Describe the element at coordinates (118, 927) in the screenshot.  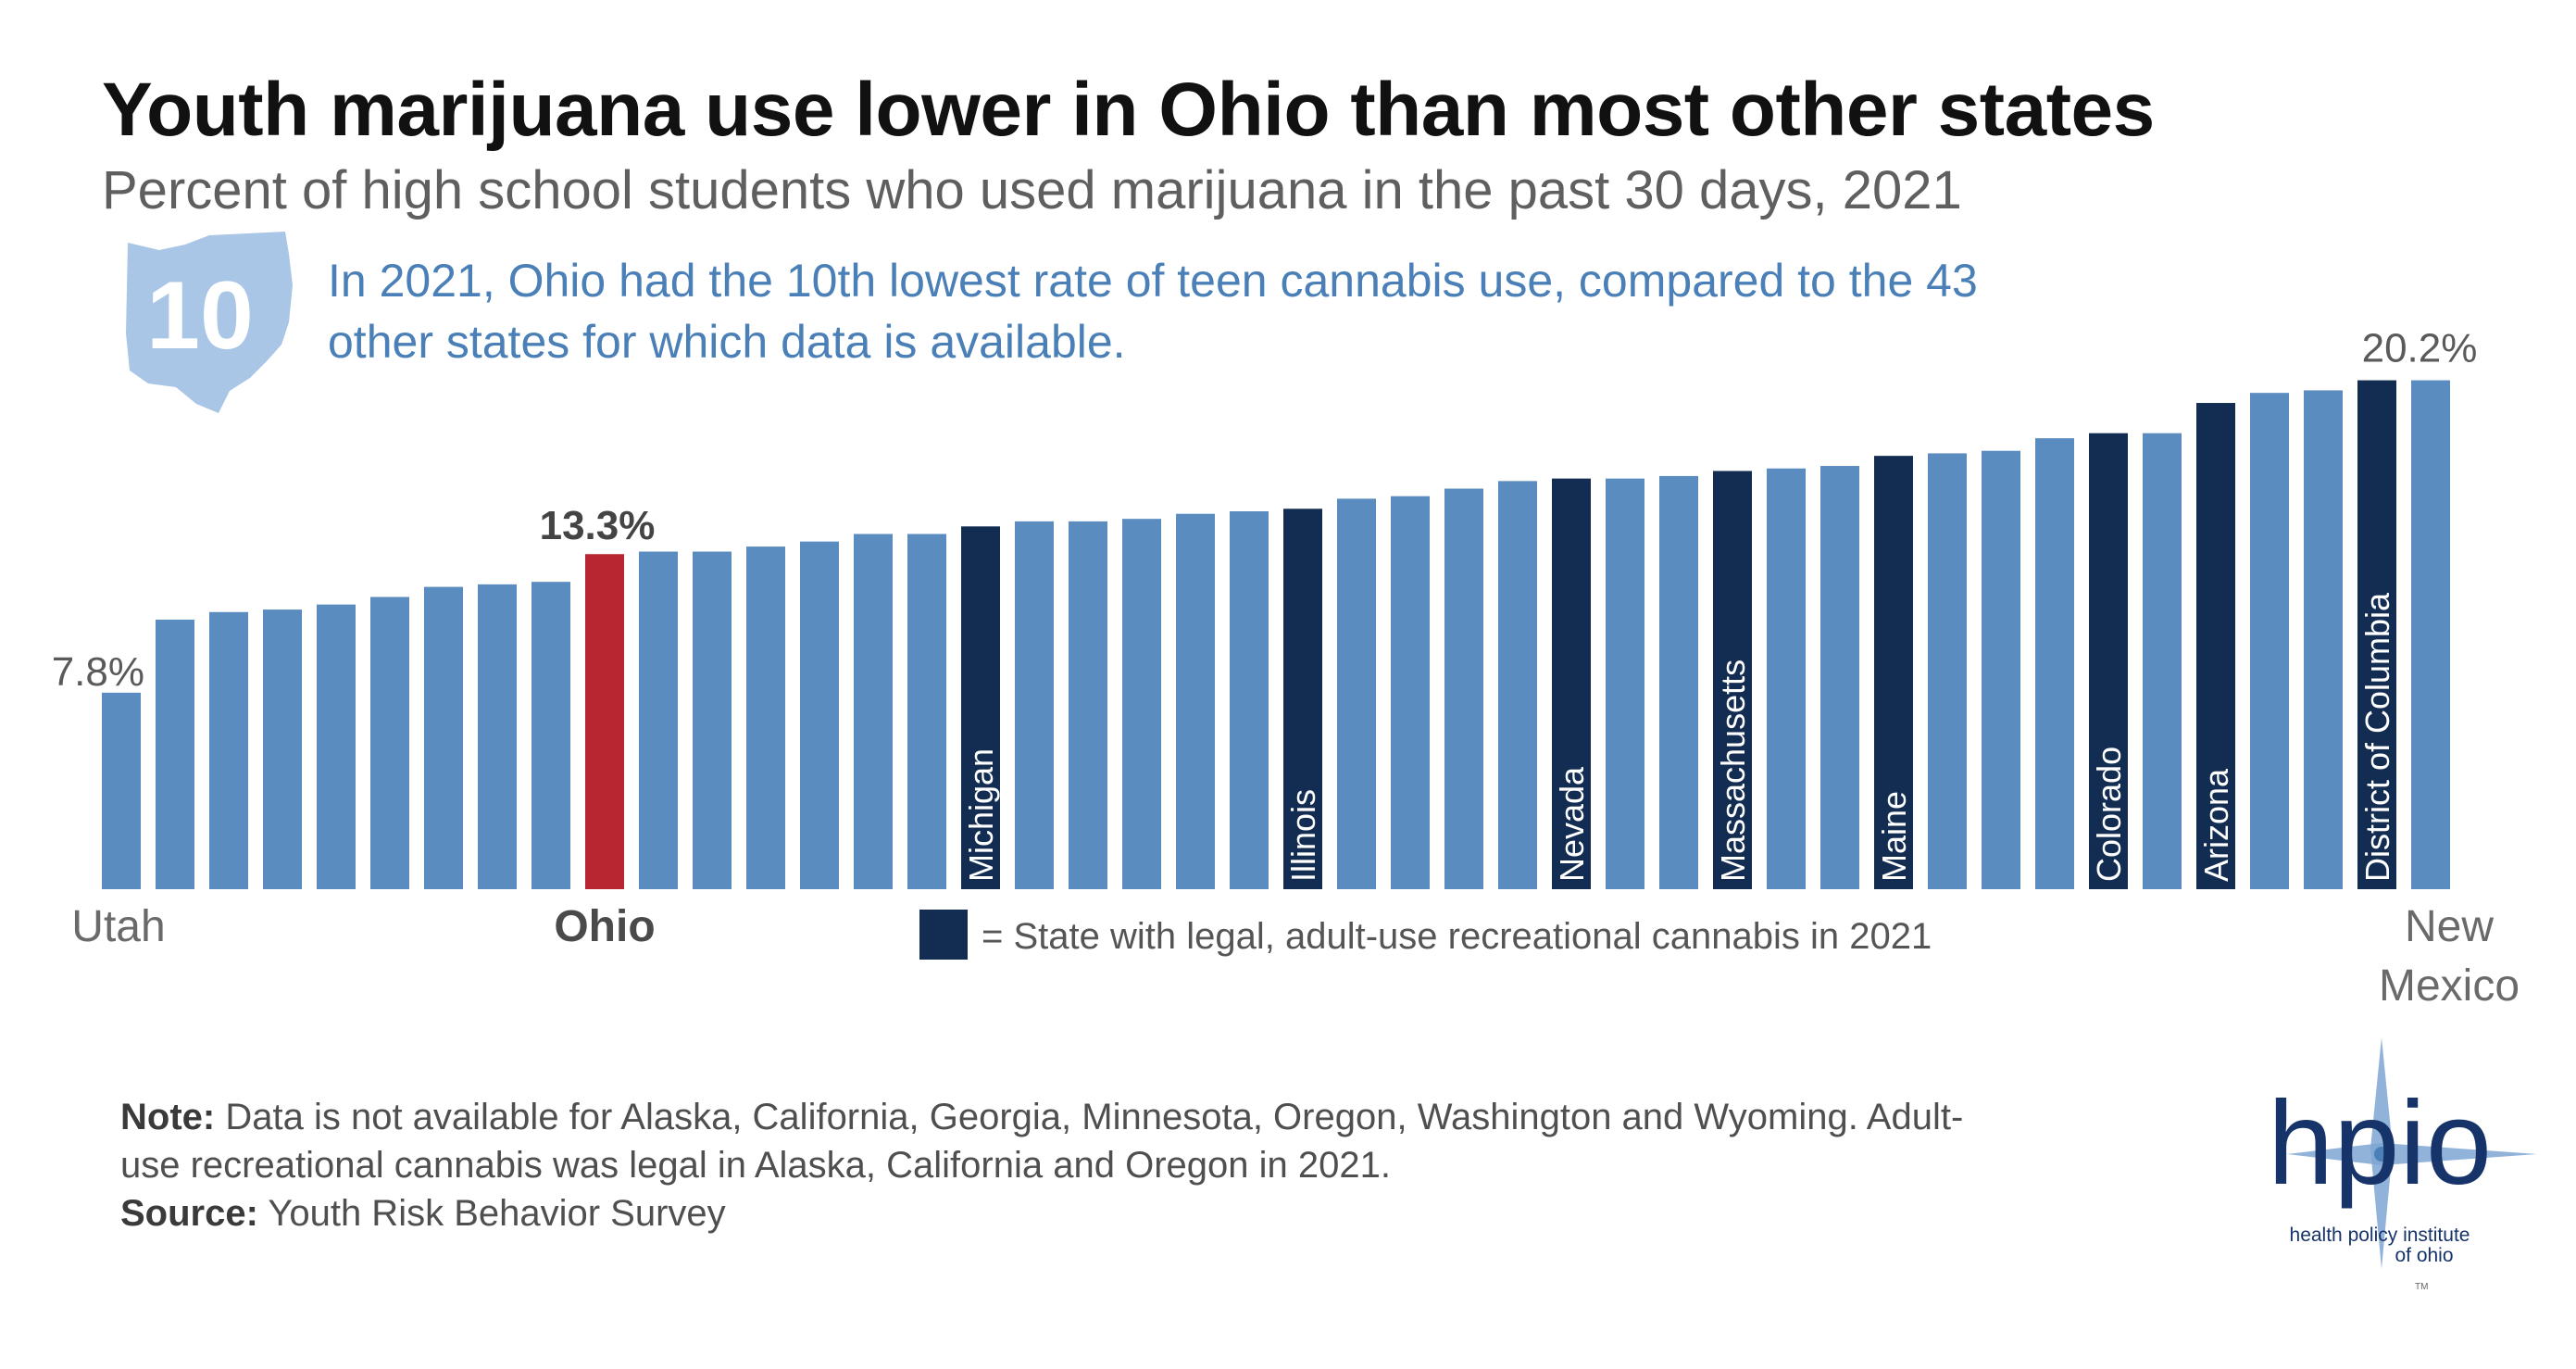
I see `category-label-utah: Utah` at that location.